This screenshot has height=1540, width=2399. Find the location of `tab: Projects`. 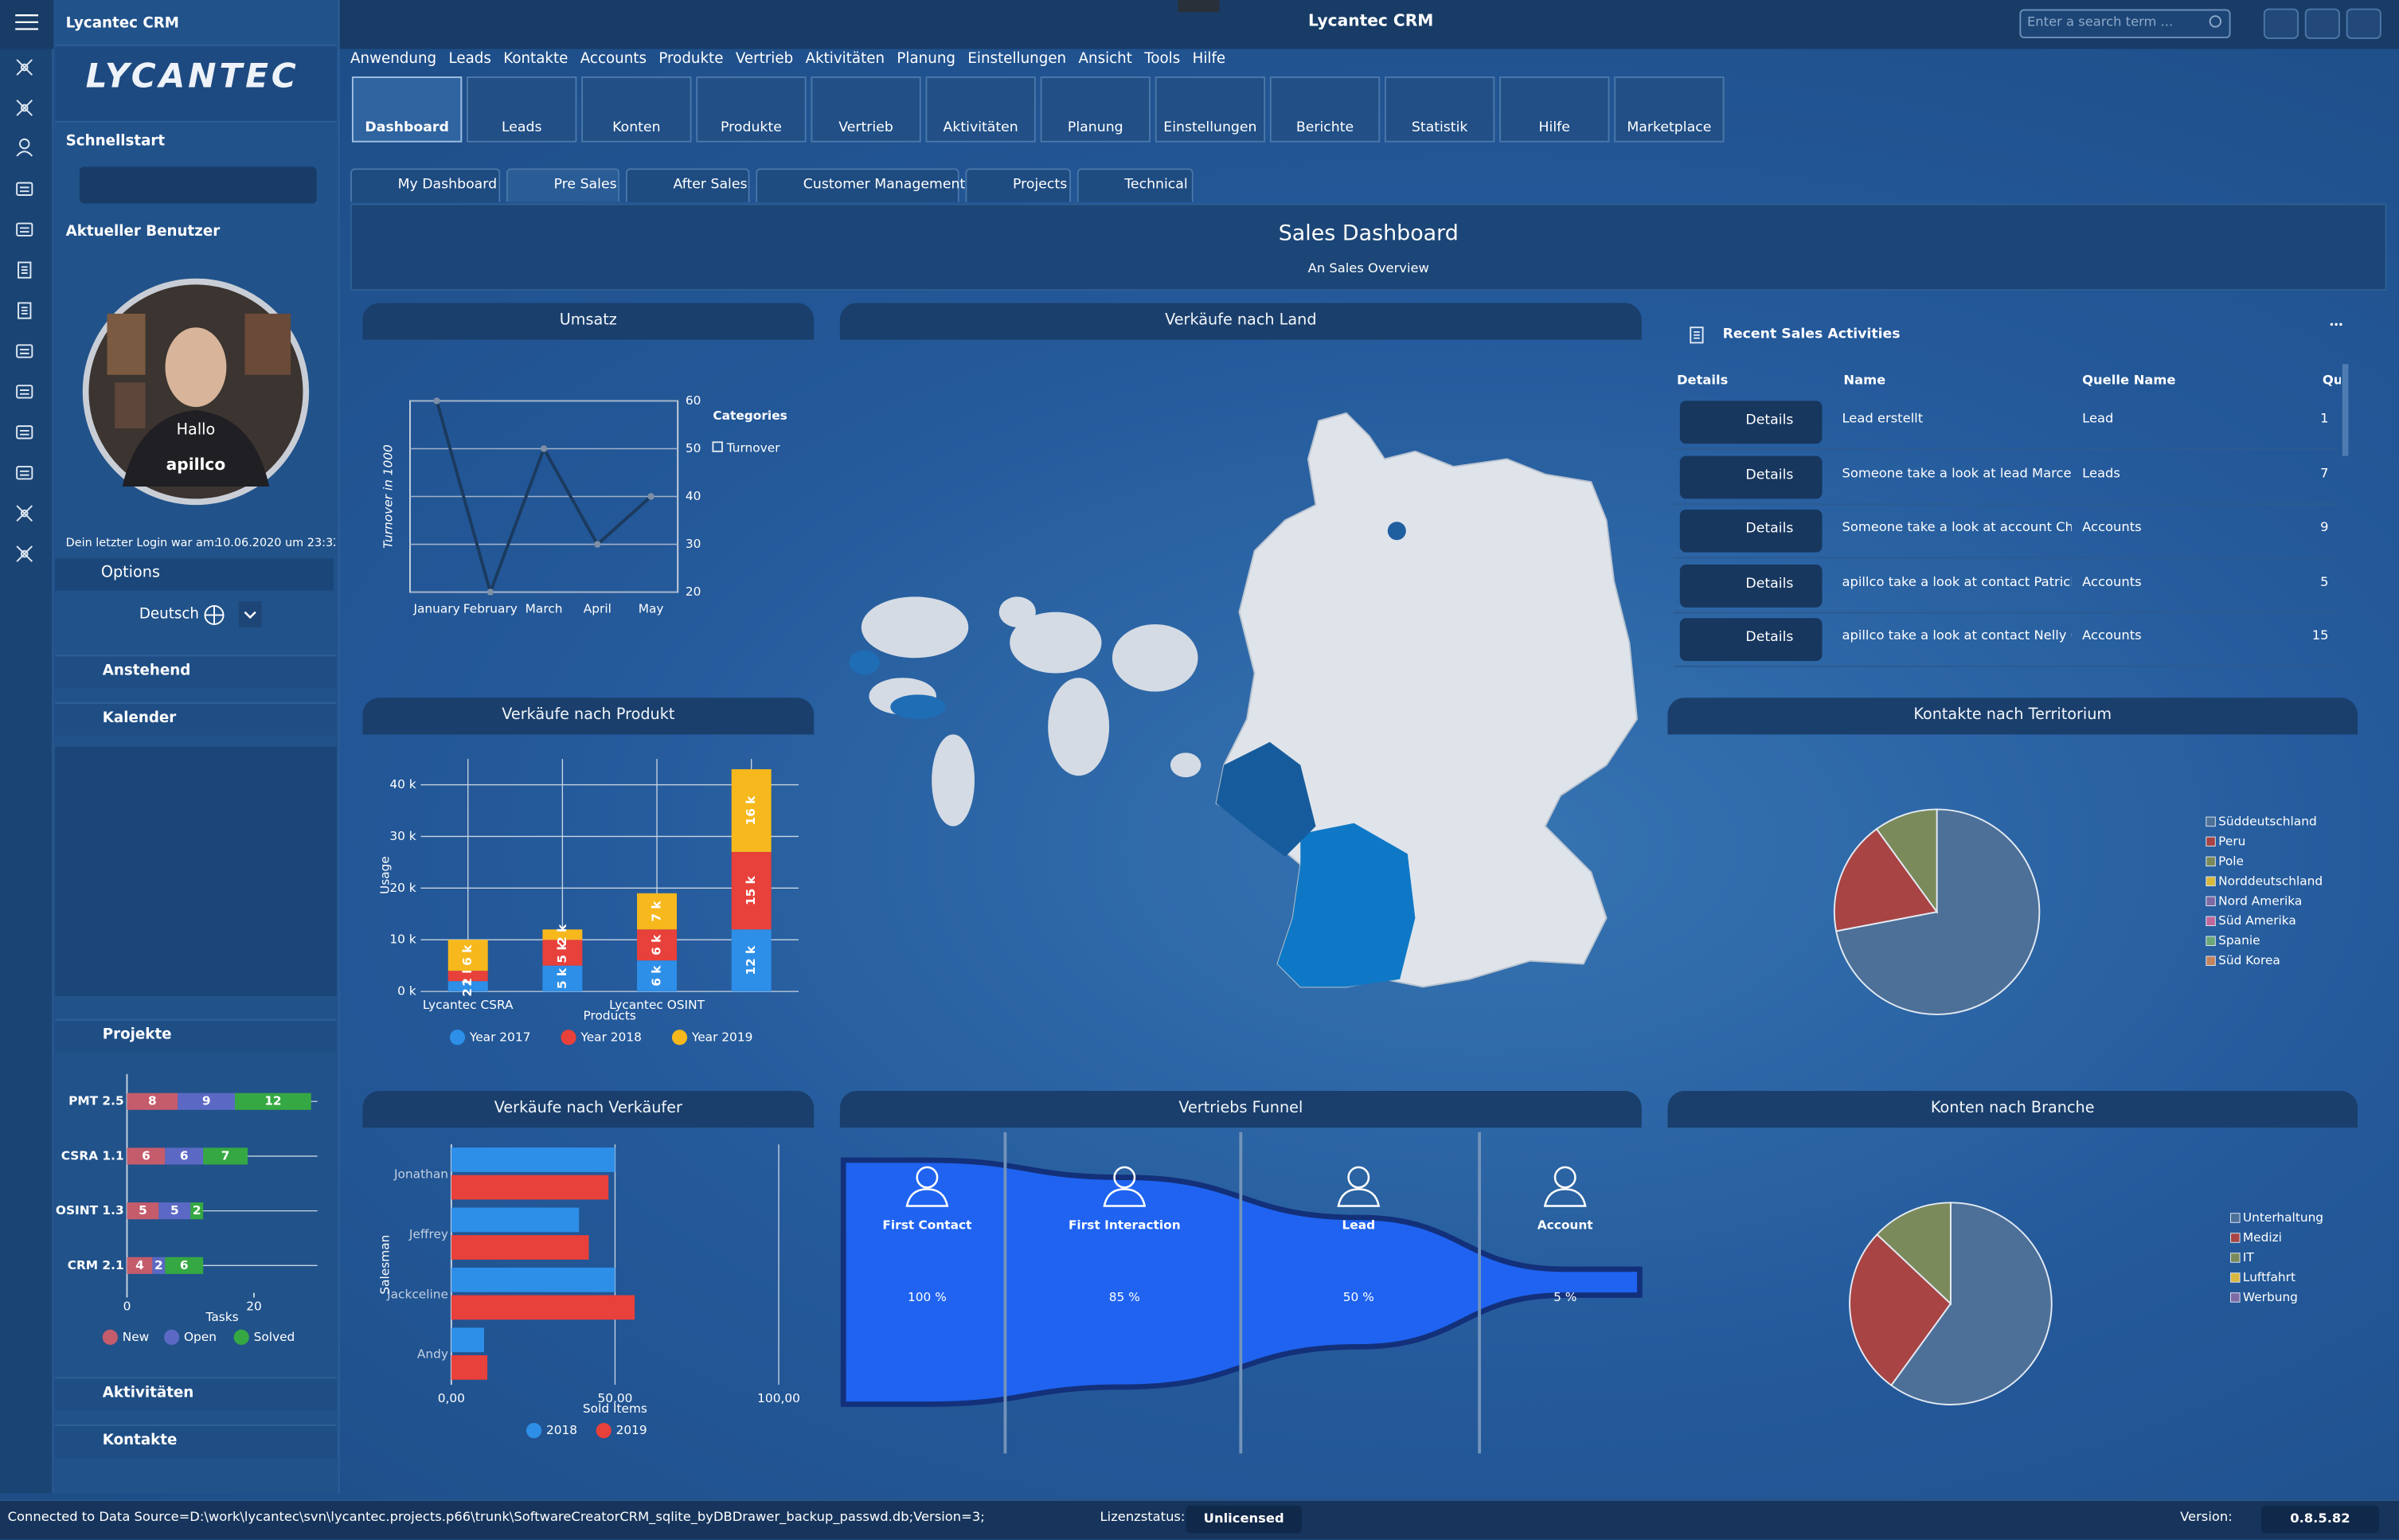

tab: Projects is located at coordinates (1018, 185).